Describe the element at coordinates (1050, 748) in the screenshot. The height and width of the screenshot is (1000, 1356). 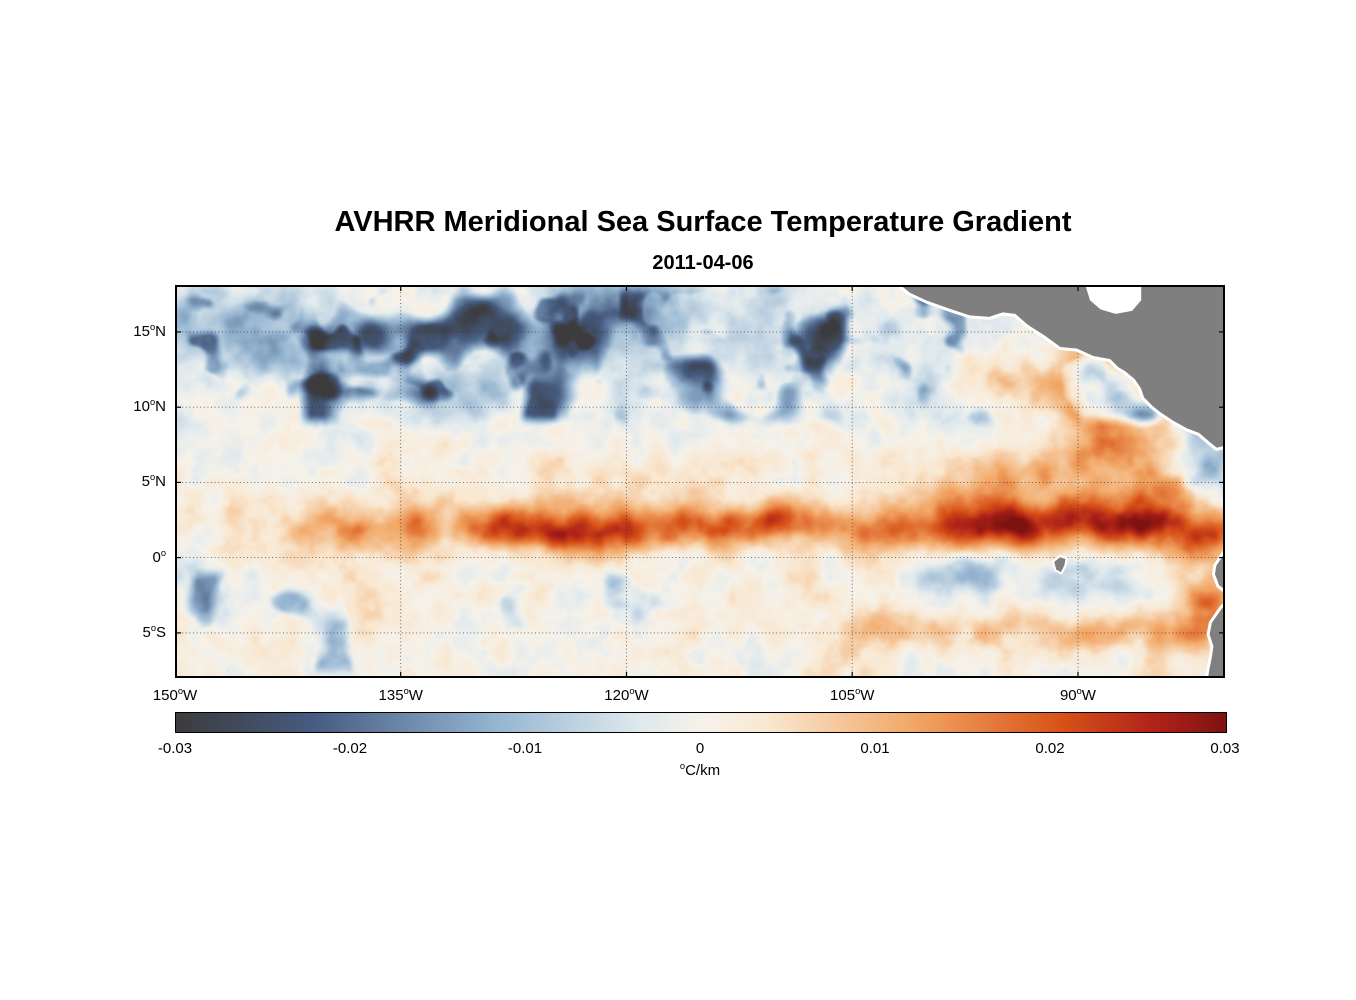
I see `colorbar-tick-label: 0.02` at that location.